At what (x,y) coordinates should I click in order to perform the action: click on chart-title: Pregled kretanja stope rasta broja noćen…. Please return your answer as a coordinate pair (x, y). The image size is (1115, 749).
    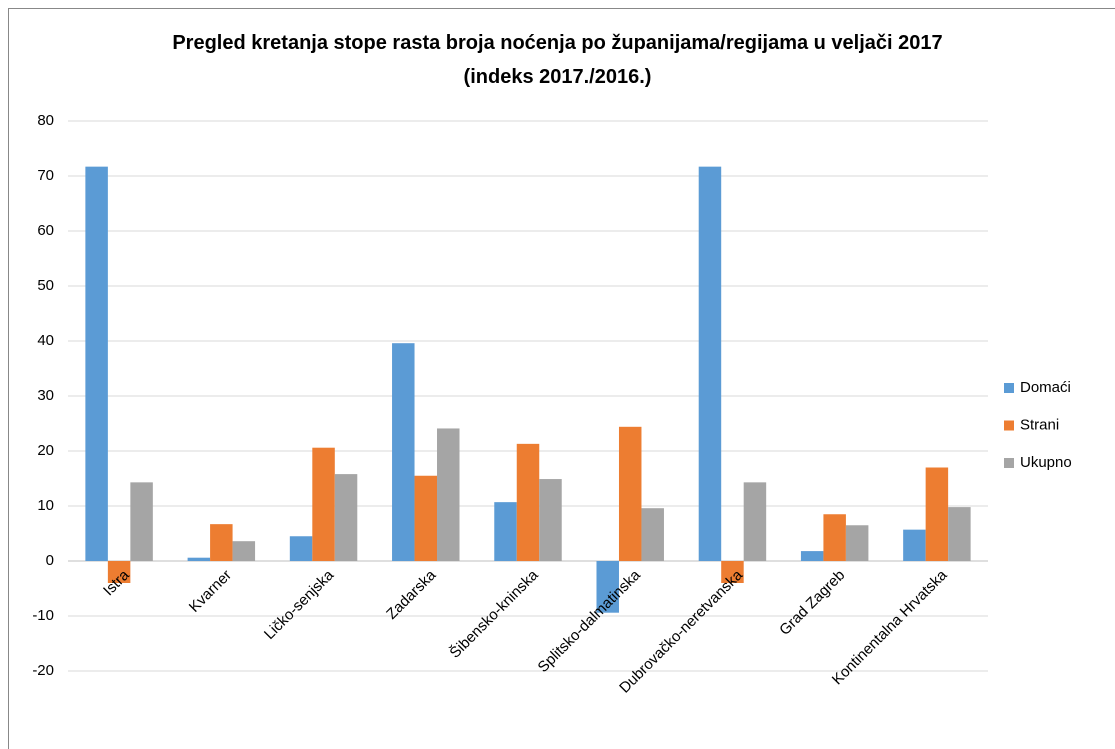
    Looking at the image, I should click on (557, 60).